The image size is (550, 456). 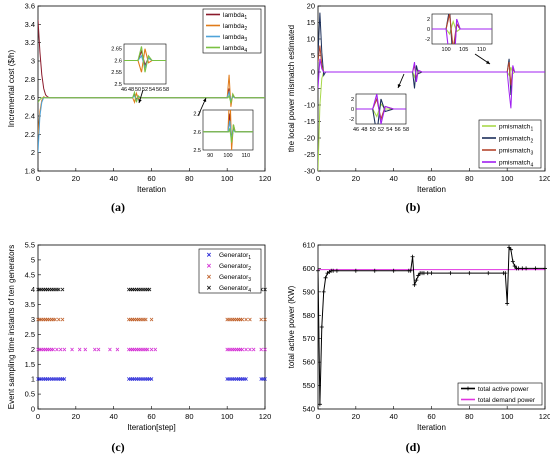 I want to click on a-ytick-label: 3.2, so click(x=30, y=42).